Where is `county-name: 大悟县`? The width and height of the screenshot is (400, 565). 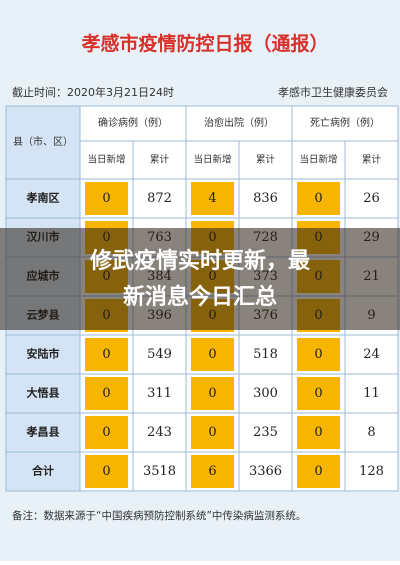 county-name: 大悟县 is located at coordinates (43, 393).